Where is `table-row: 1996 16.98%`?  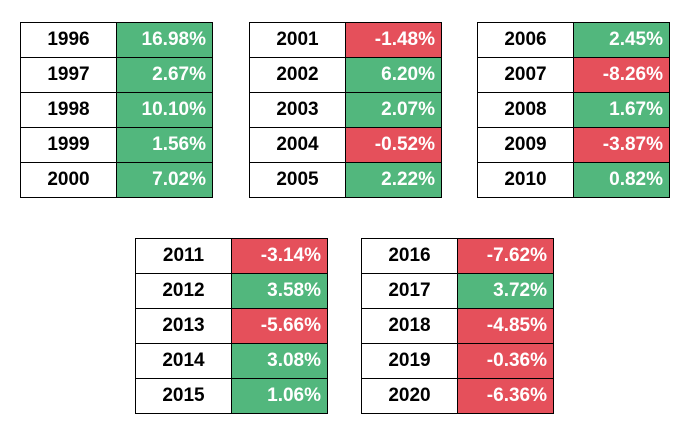
table-row: 1996 16.98% is located at coordinates (116, 40).